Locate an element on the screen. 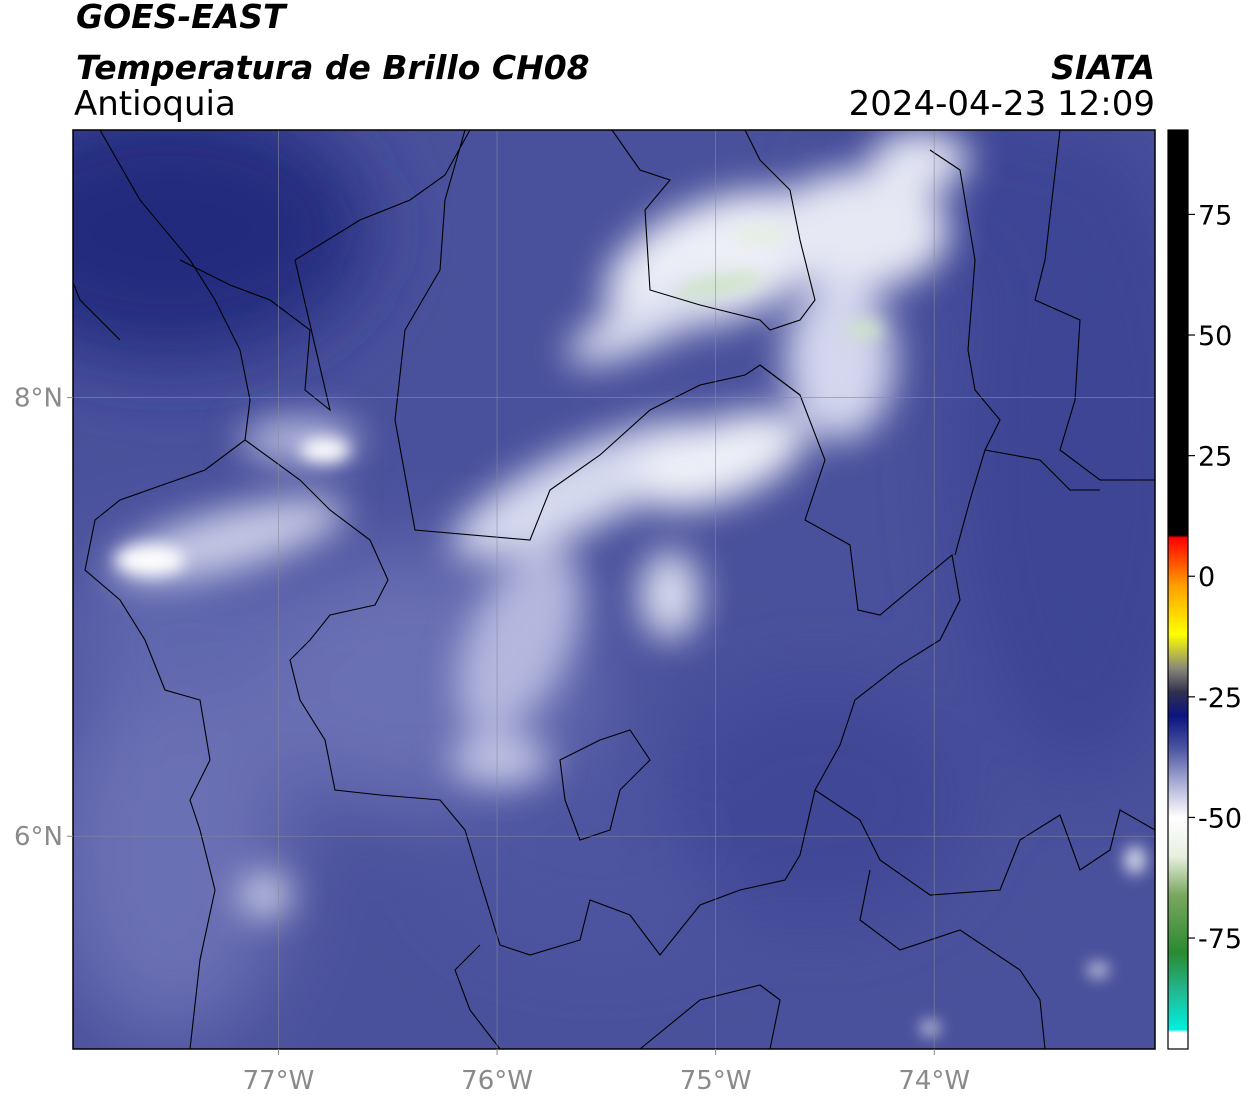 The width and height of the screenshot is (1252, 1103). colorbar: 75 50 25 0 -25 -50 -75 is located at coordinates (1204, 589).